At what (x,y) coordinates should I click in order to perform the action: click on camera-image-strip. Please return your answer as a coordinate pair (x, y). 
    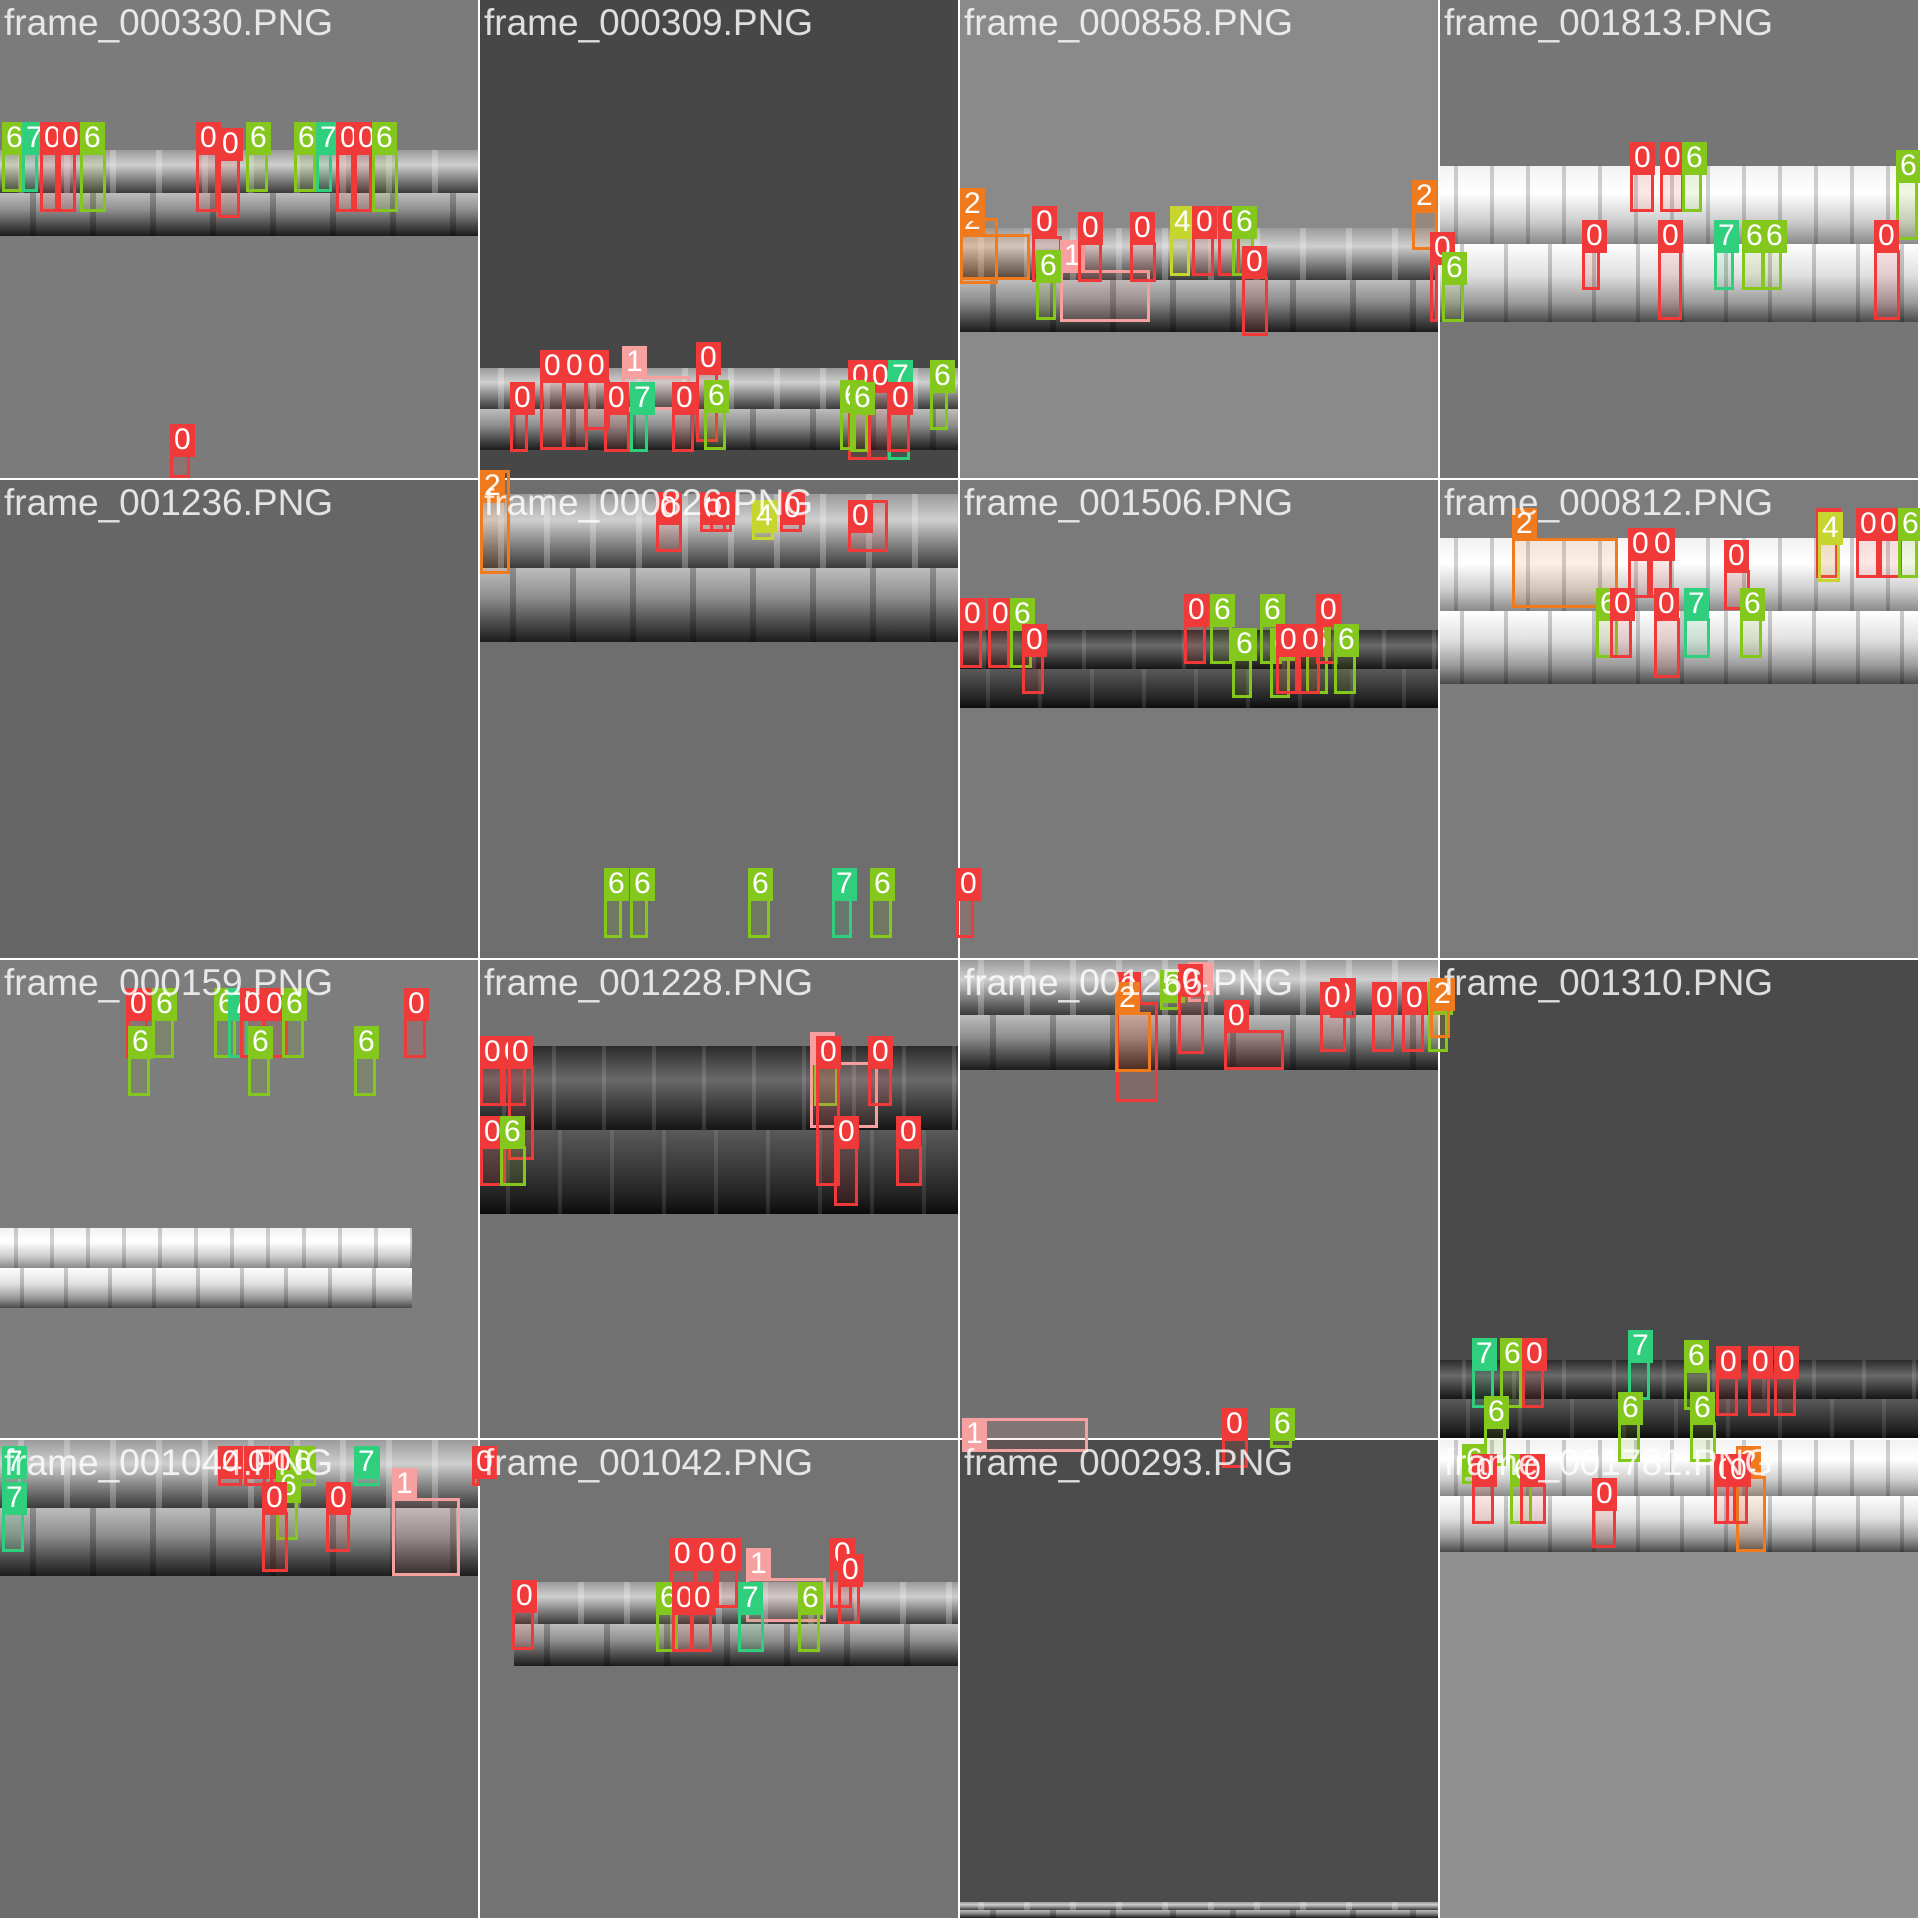
    Looking at the image, I should click on (206, 1268).